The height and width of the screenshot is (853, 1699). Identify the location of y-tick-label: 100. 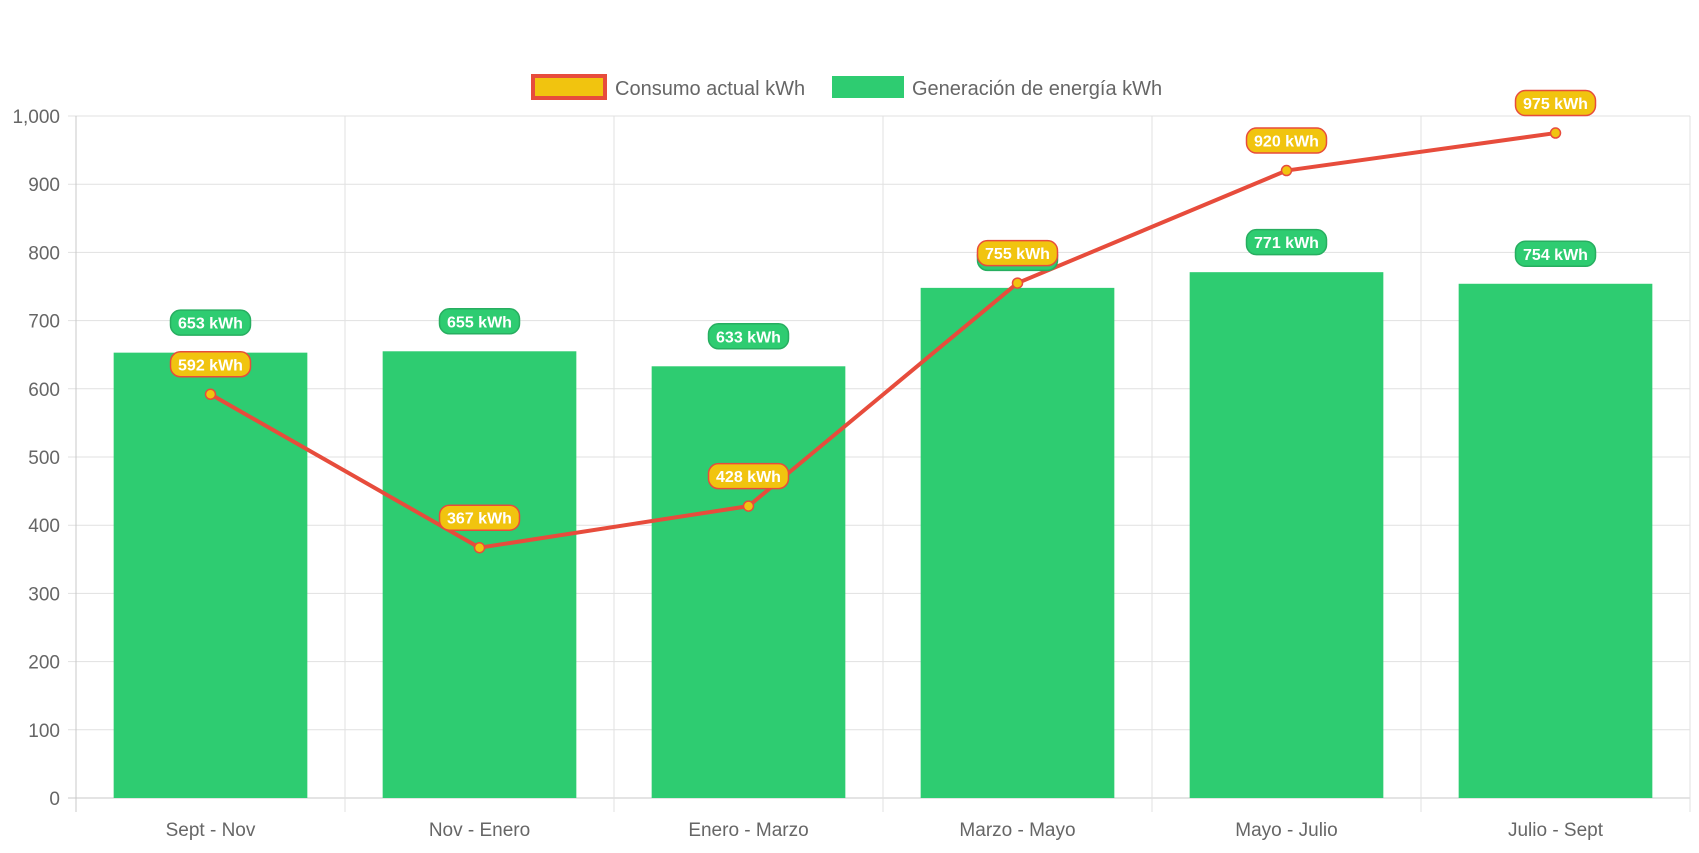
(44, 731).